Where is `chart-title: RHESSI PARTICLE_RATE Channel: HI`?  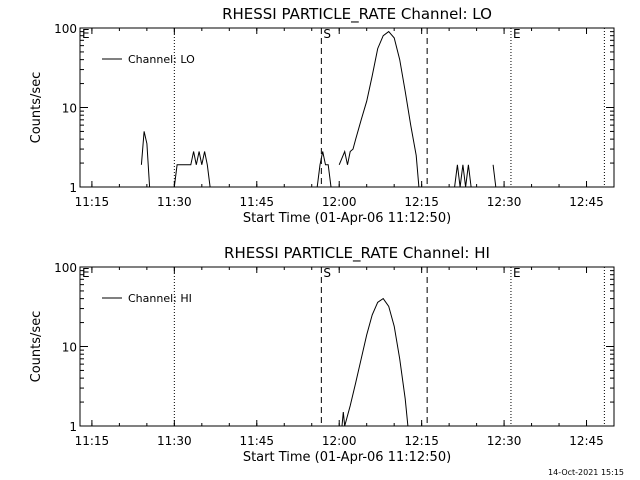
chart-title: RHESSI PARTICLE_RATE Channel: HI is located at coordinates (357, 253).